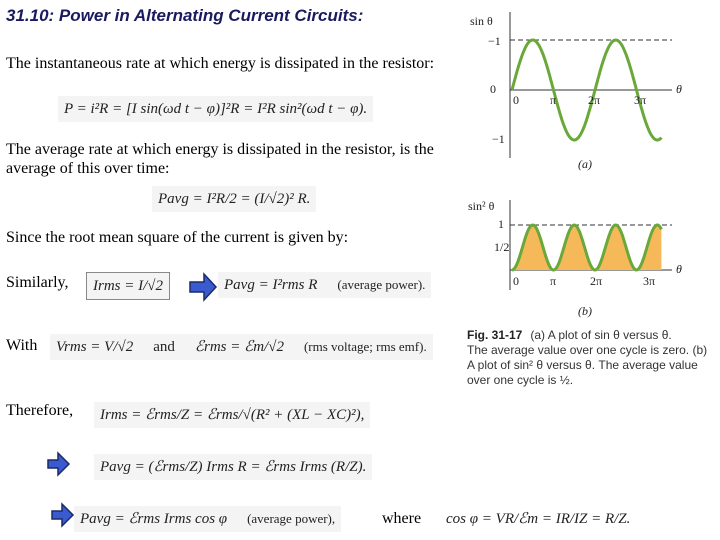 The image size is (720, 540). I want to click on equation: Pavg = I²R/2 = (I/√2)² R., so click(234, 199).